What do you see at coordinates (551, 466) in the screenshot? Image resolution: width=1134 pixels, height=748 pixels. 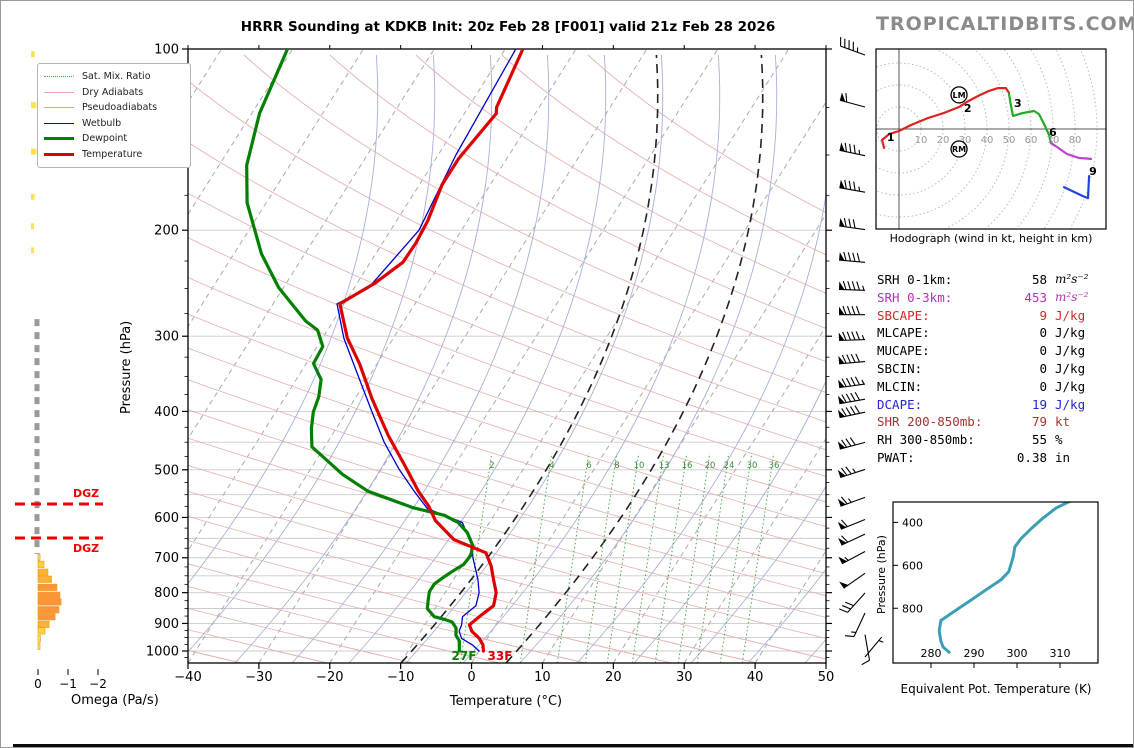 I see `svg-text: 4` at bounding box center [551, 466].